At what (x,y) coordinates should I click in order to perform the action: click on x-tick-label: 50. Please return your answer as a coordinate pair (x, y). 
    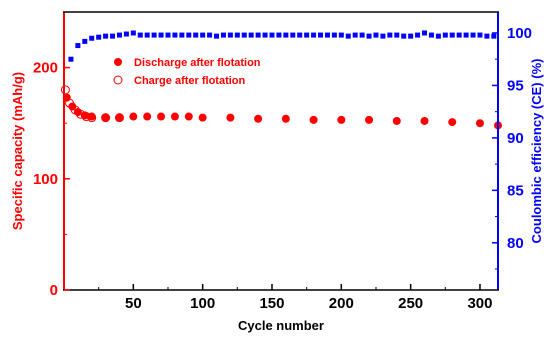
    Looking at the image, I should click on (133, 303).